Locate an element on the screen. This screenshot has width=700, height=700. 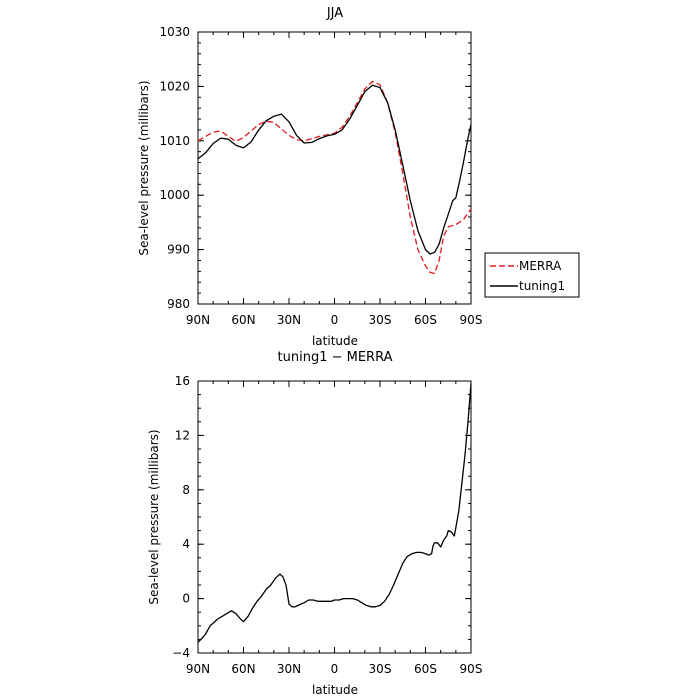
bottom-x-tick-label: 90S is located at coordinates (471, 669).